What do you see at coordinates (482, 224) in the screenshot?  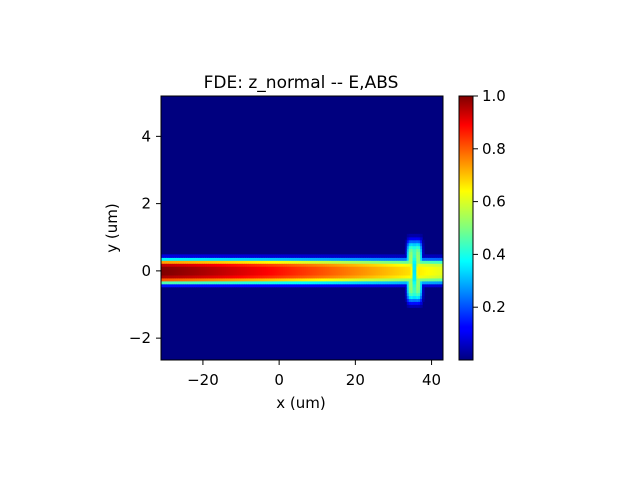 I see `colorbar: 0.20.40.60.81.0` at bounding box center [482, 224].